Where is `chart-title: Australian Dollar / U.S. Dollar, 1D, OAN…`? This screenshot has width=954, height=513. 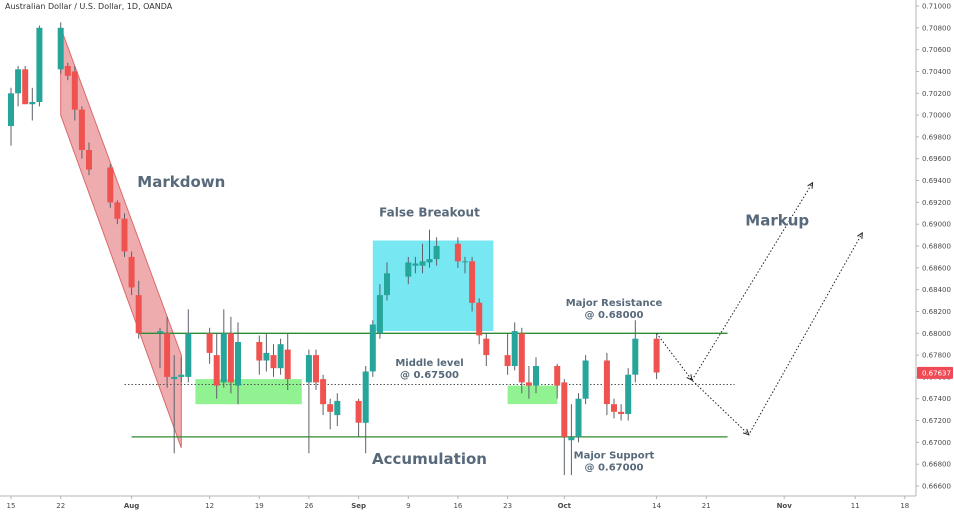 chart-title: Australian Dollar / U.S. Dollar, 1D, OAN… is located at coordinates (89, 6).